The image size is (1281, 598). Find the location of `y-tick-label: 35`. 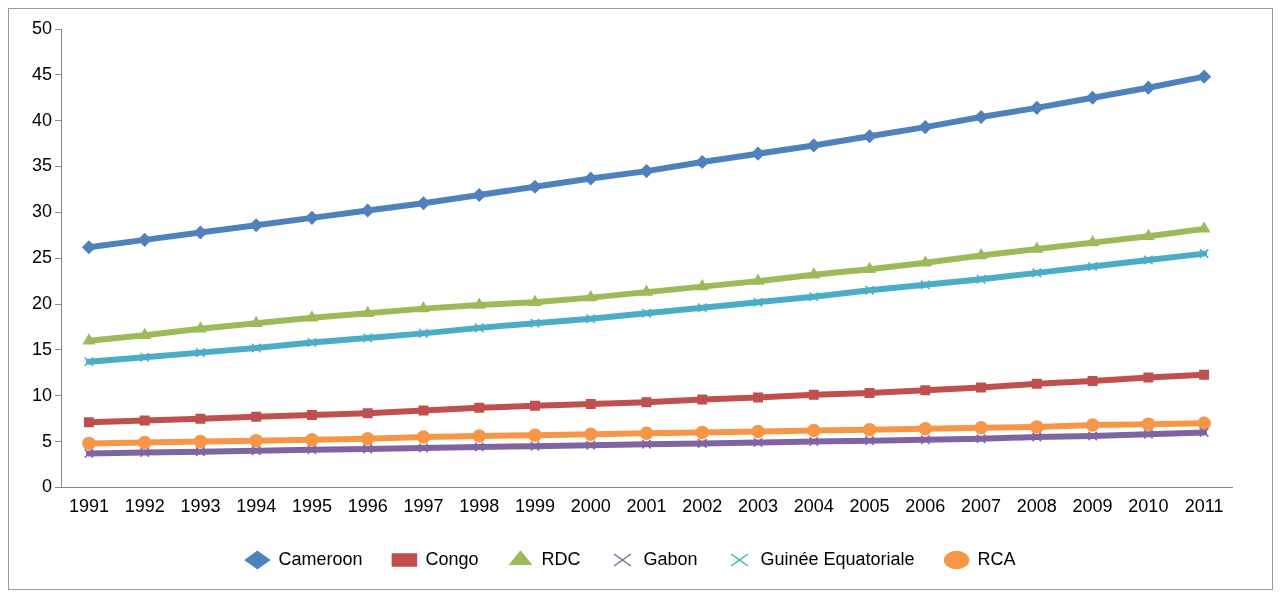

y-tick-label: 35 is located at coordinates (42, 165).